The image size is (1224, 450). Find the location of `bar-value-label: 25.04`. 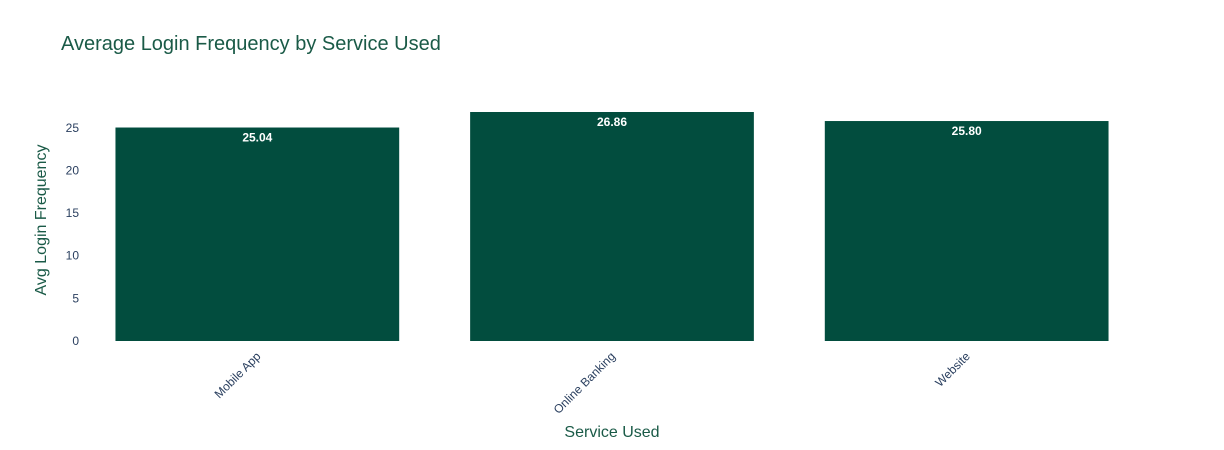

bar-value-label: 25.04 is located at coordinates (257, 138).